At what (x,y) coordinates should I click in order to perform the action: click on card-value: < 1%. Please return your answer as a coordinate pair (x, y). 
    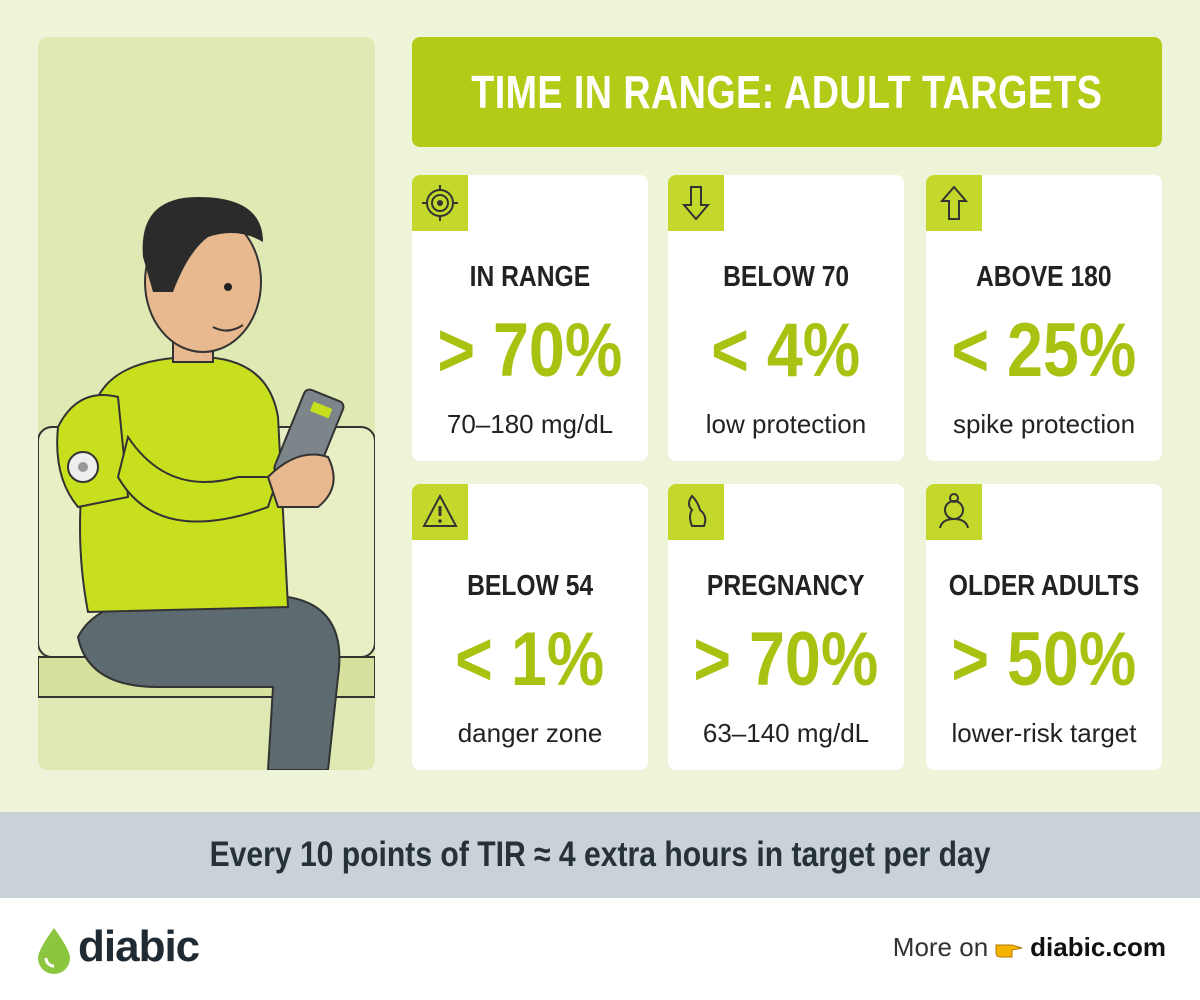
    Looking at the image, I should click on (530, 659).